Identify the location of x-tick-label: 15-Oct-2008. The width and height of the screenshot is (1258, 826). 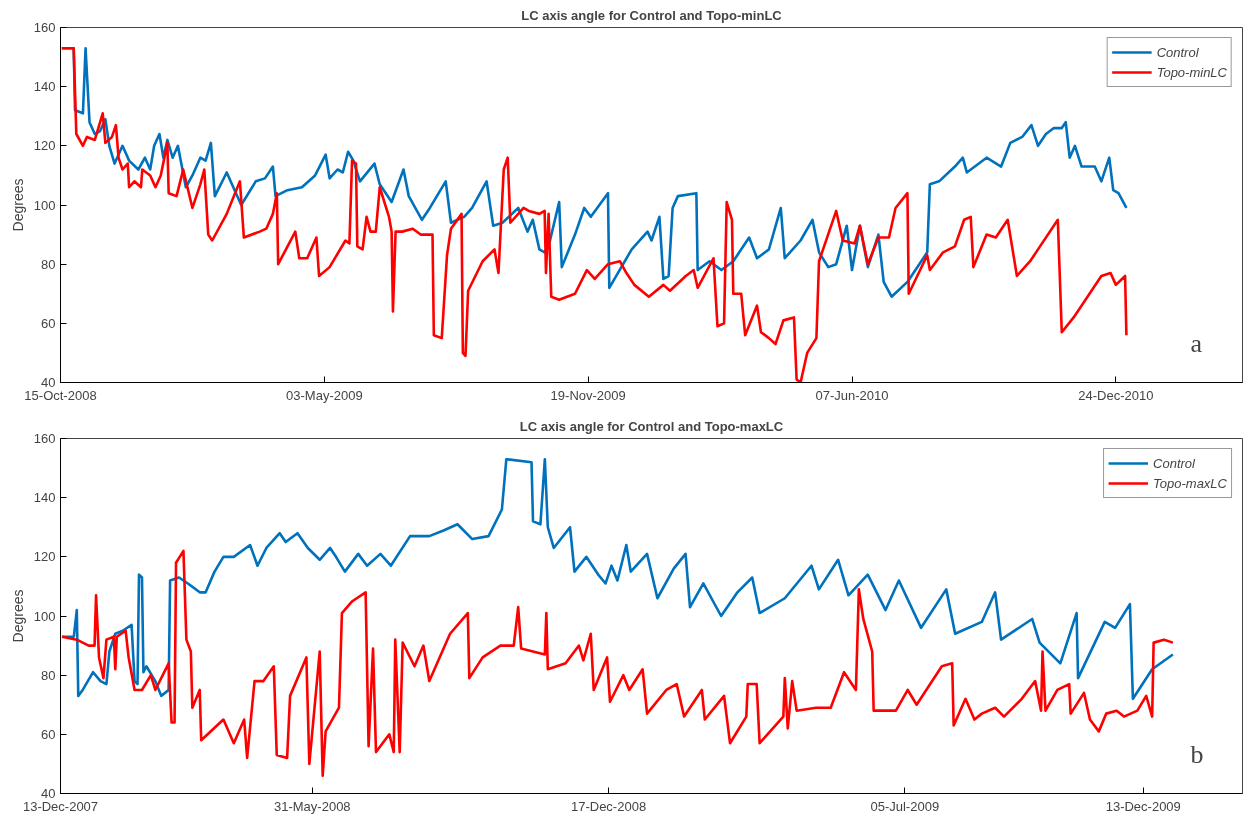
(60, 395).